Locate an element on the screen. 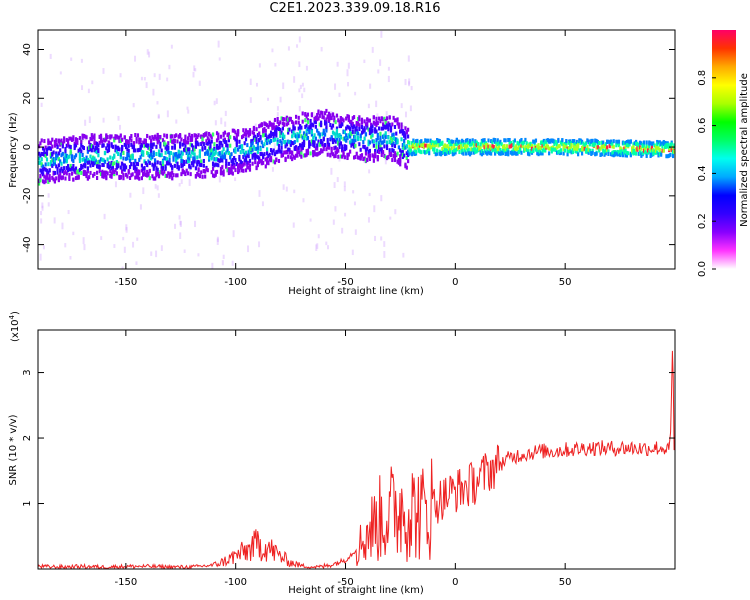  x-tick-label: 50 is located at coordinates (565, 282).